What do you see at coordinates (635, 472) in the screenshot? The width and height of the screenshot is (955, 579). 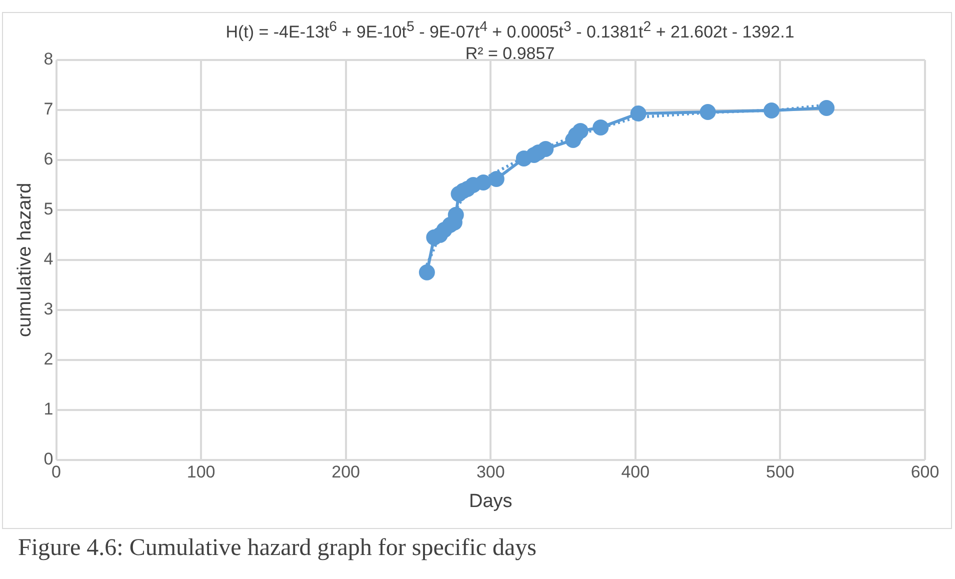 I see `x-tick-label: 400` at bounding box center [635, 472].